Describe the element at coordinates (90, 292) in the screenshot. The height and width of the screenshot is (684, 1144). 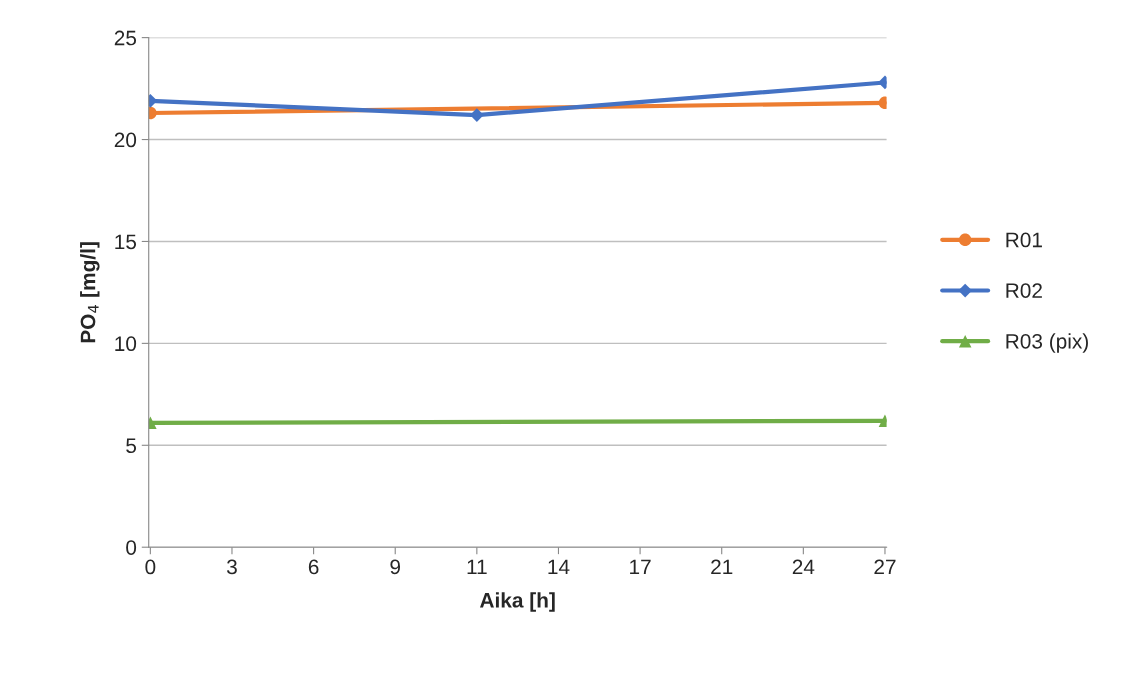
I see `y-axis-title: PO$_{4}$ [mg/l]` at that location.